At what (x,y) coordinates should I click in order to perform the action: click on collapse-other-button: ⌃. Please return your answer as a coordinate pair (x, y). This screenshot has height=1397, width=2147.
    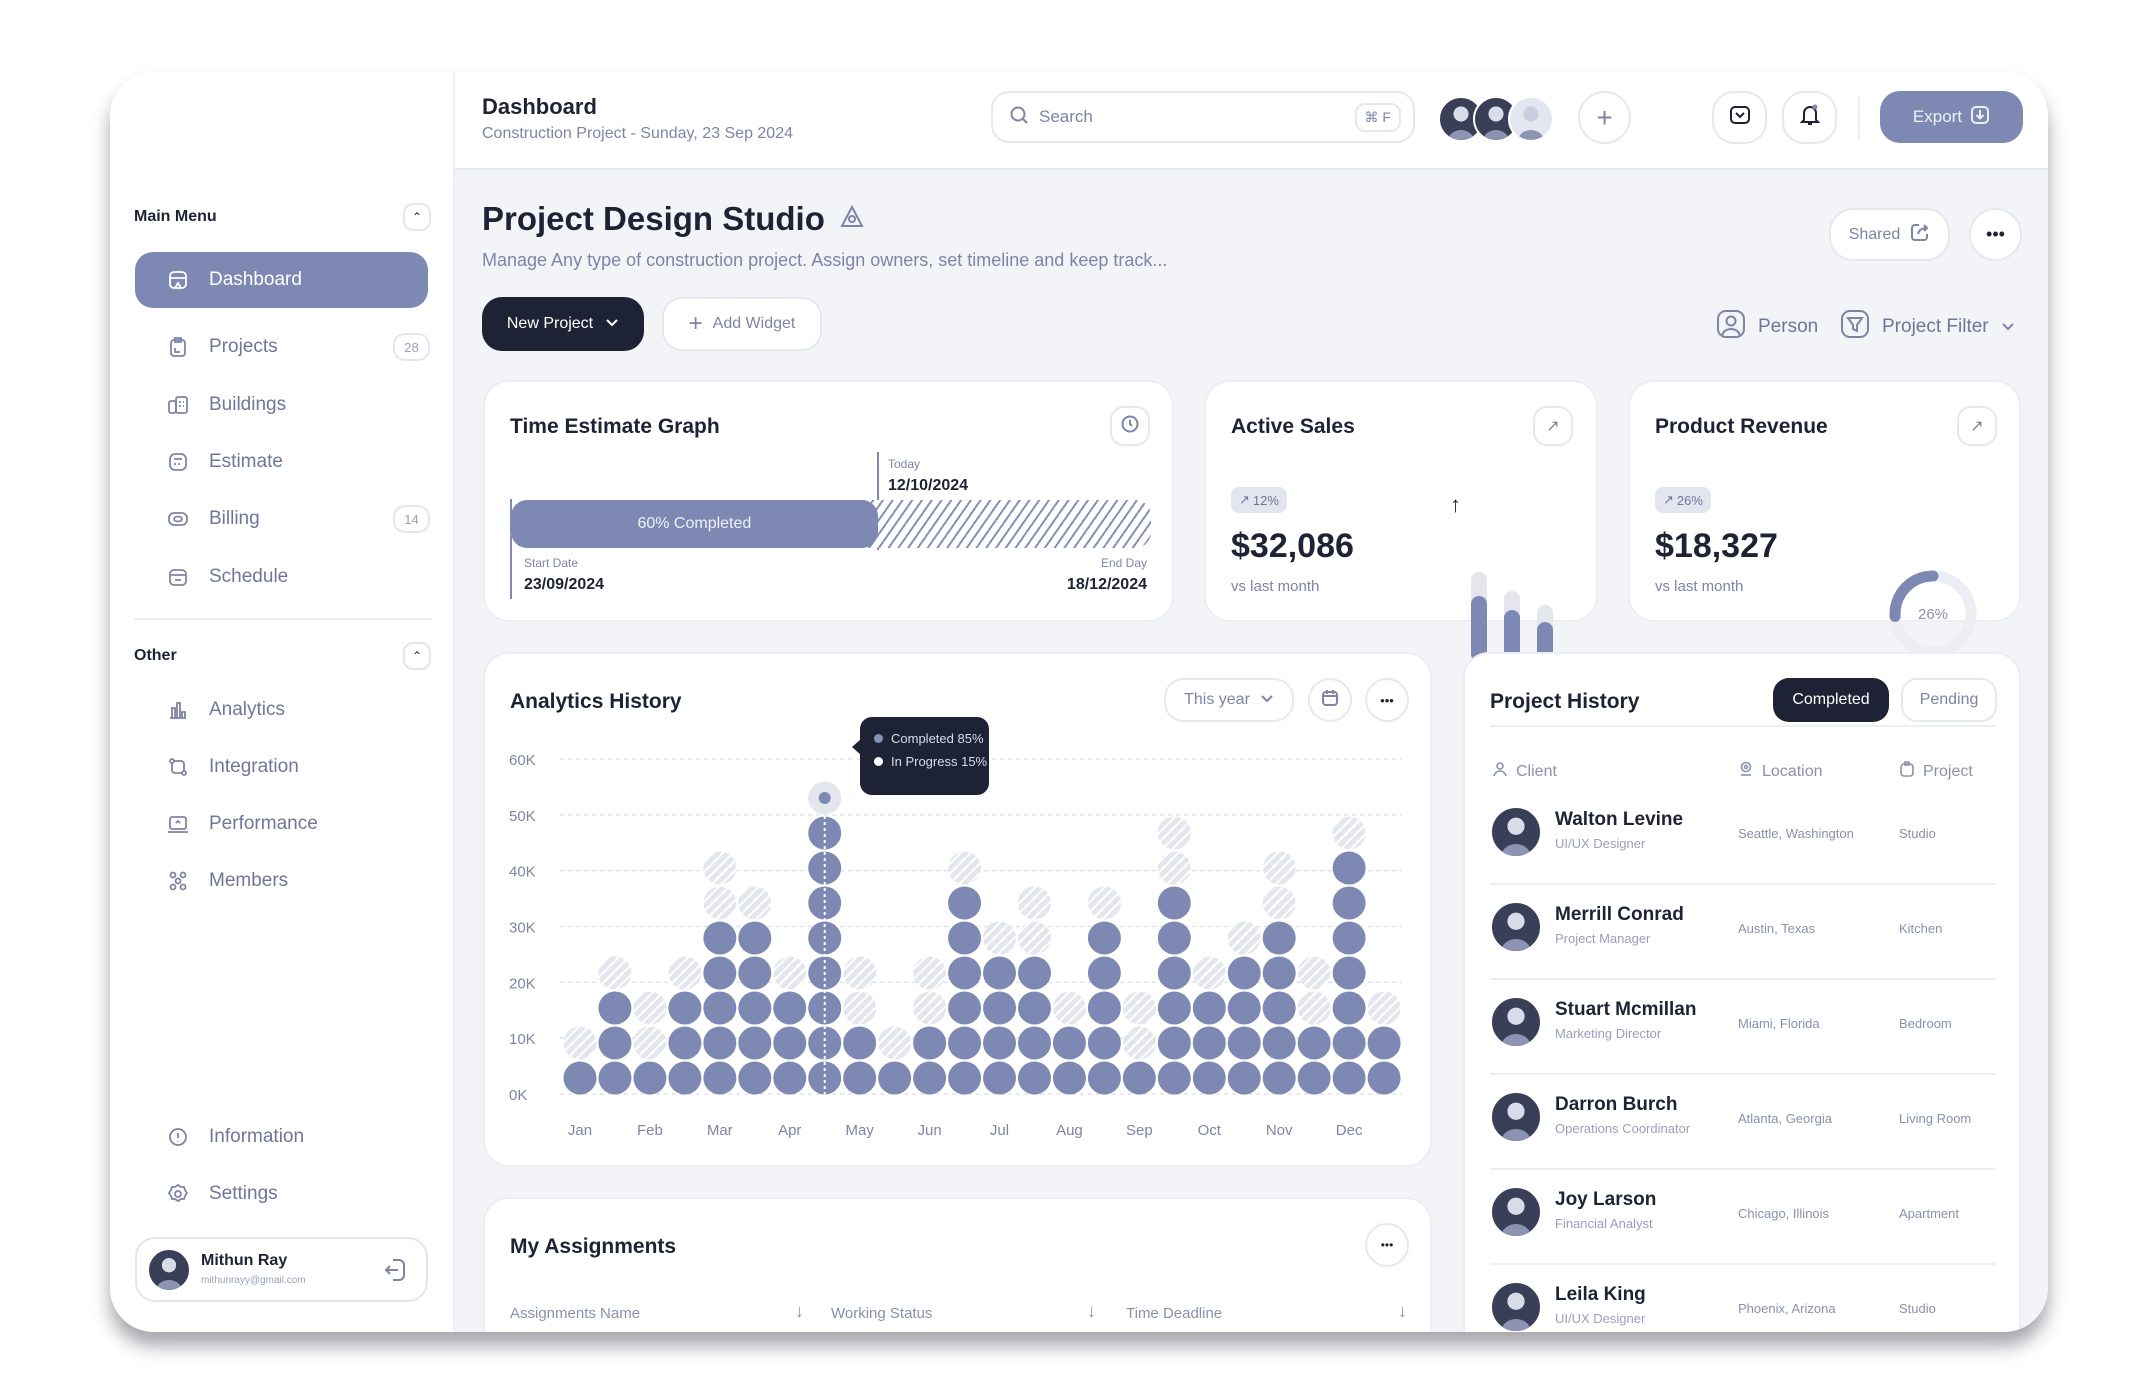
    Looking at the image, I should click on (417, 656).